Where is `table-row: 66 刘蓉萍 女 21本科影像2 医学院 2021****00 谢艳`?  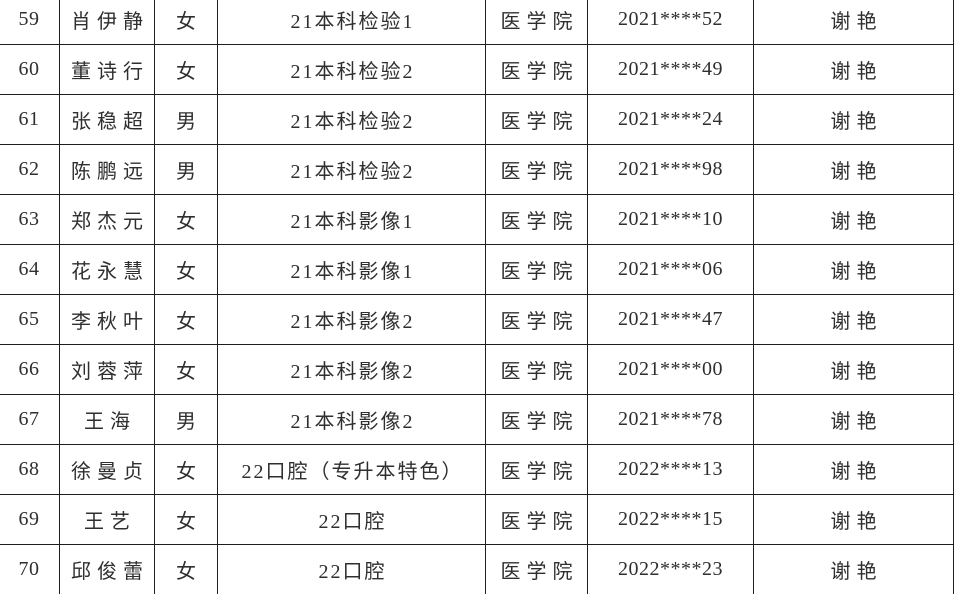 table-row: 66 刘蓉萍 女 21本科影像2 医学院 2021****00 谢艳 is located at coordinates (477, 369).